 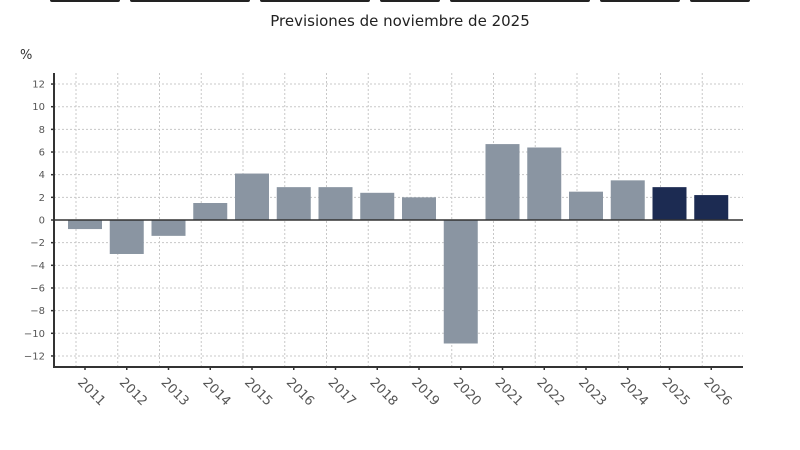 I want to click on bar-2020, so click(x=460, y=282).